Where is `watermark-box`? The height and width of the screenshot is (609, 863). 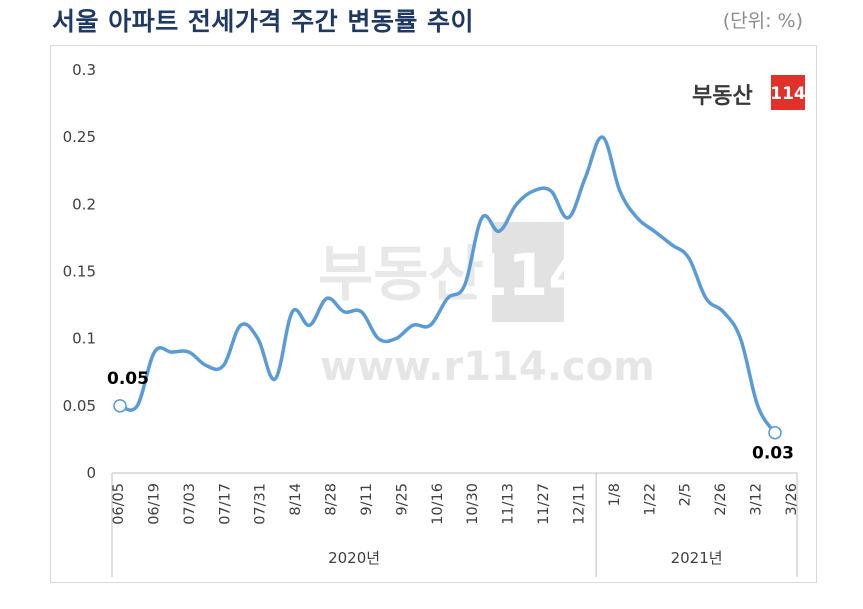 watermark-box is located at coordinates (528, 272).